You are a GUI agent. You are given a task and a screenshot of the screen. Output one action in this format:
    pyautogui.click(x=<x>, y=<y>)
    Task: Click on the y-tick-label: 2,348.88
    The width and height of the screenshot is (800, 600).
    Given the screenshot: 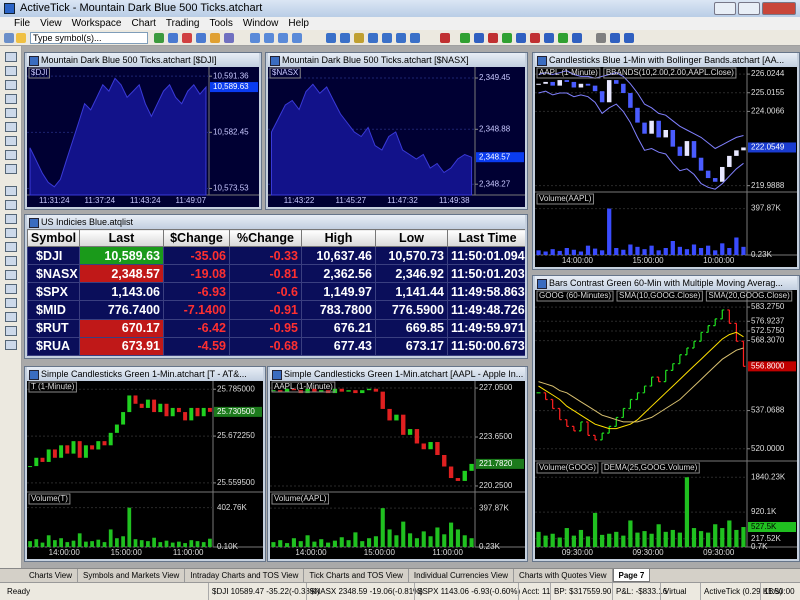 What is the action you would take?
    pyautogui.click(x=495, y=128)
    